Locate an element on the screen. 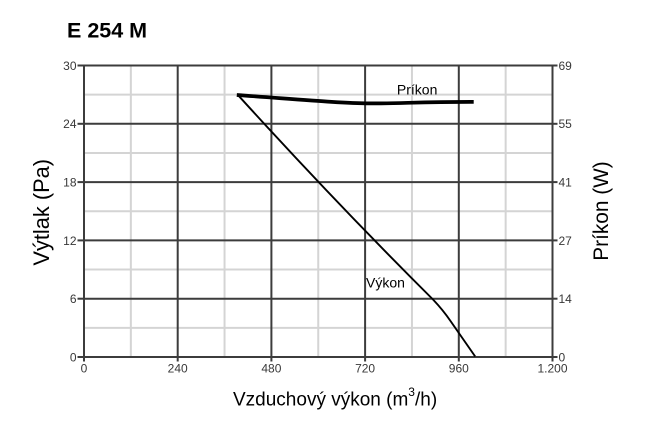  svg-text: 480 is located at coordinates (271, 368).